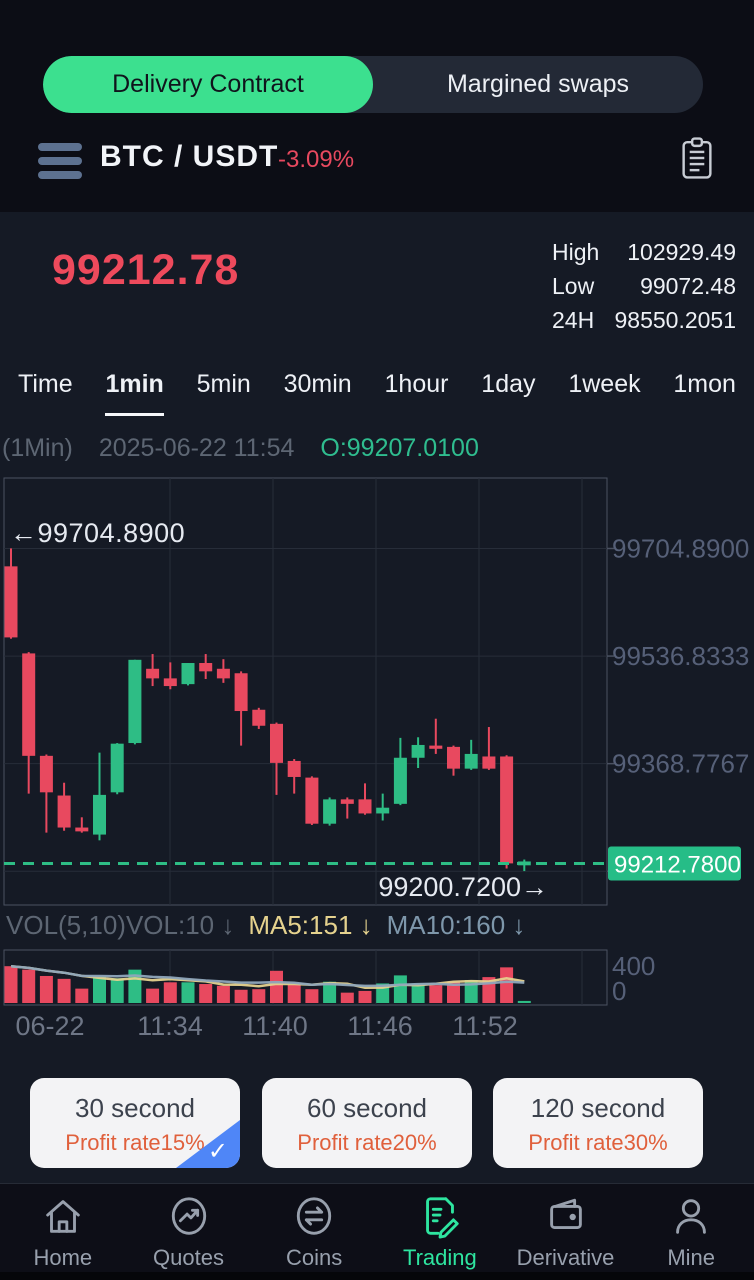 This screenshot has width=754, height=1280. Describe the element at coordinates (45, 384) in the screenshot. I see `tab-time: Time` at that location.